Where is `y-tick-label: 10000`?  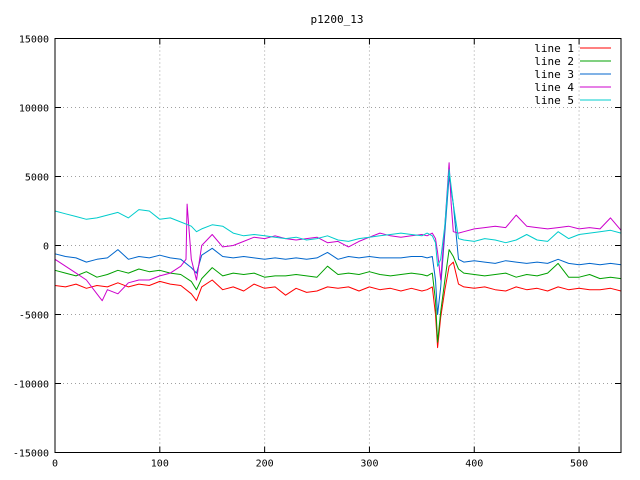 y-tick-label: 10000 is located at coordinates (34, 109).